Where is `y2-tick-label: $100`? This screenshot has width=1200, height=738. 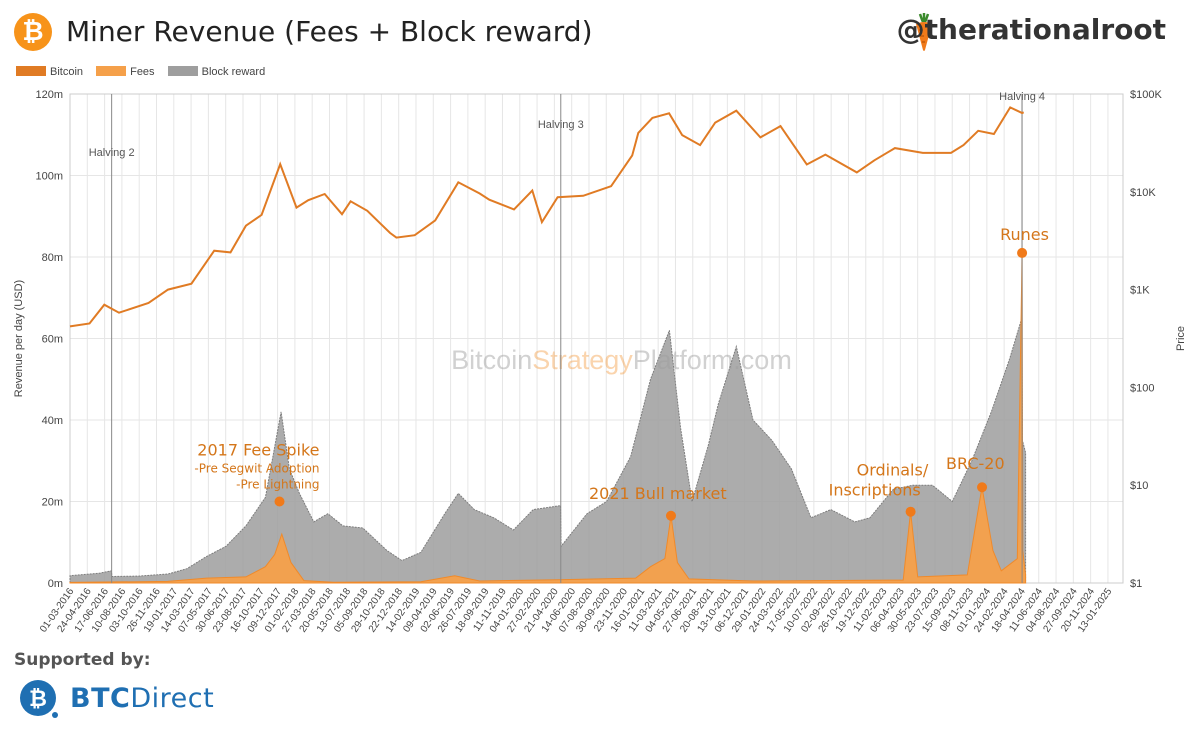
y2-tick-label: $100 is located at coordinates (1142, 388).